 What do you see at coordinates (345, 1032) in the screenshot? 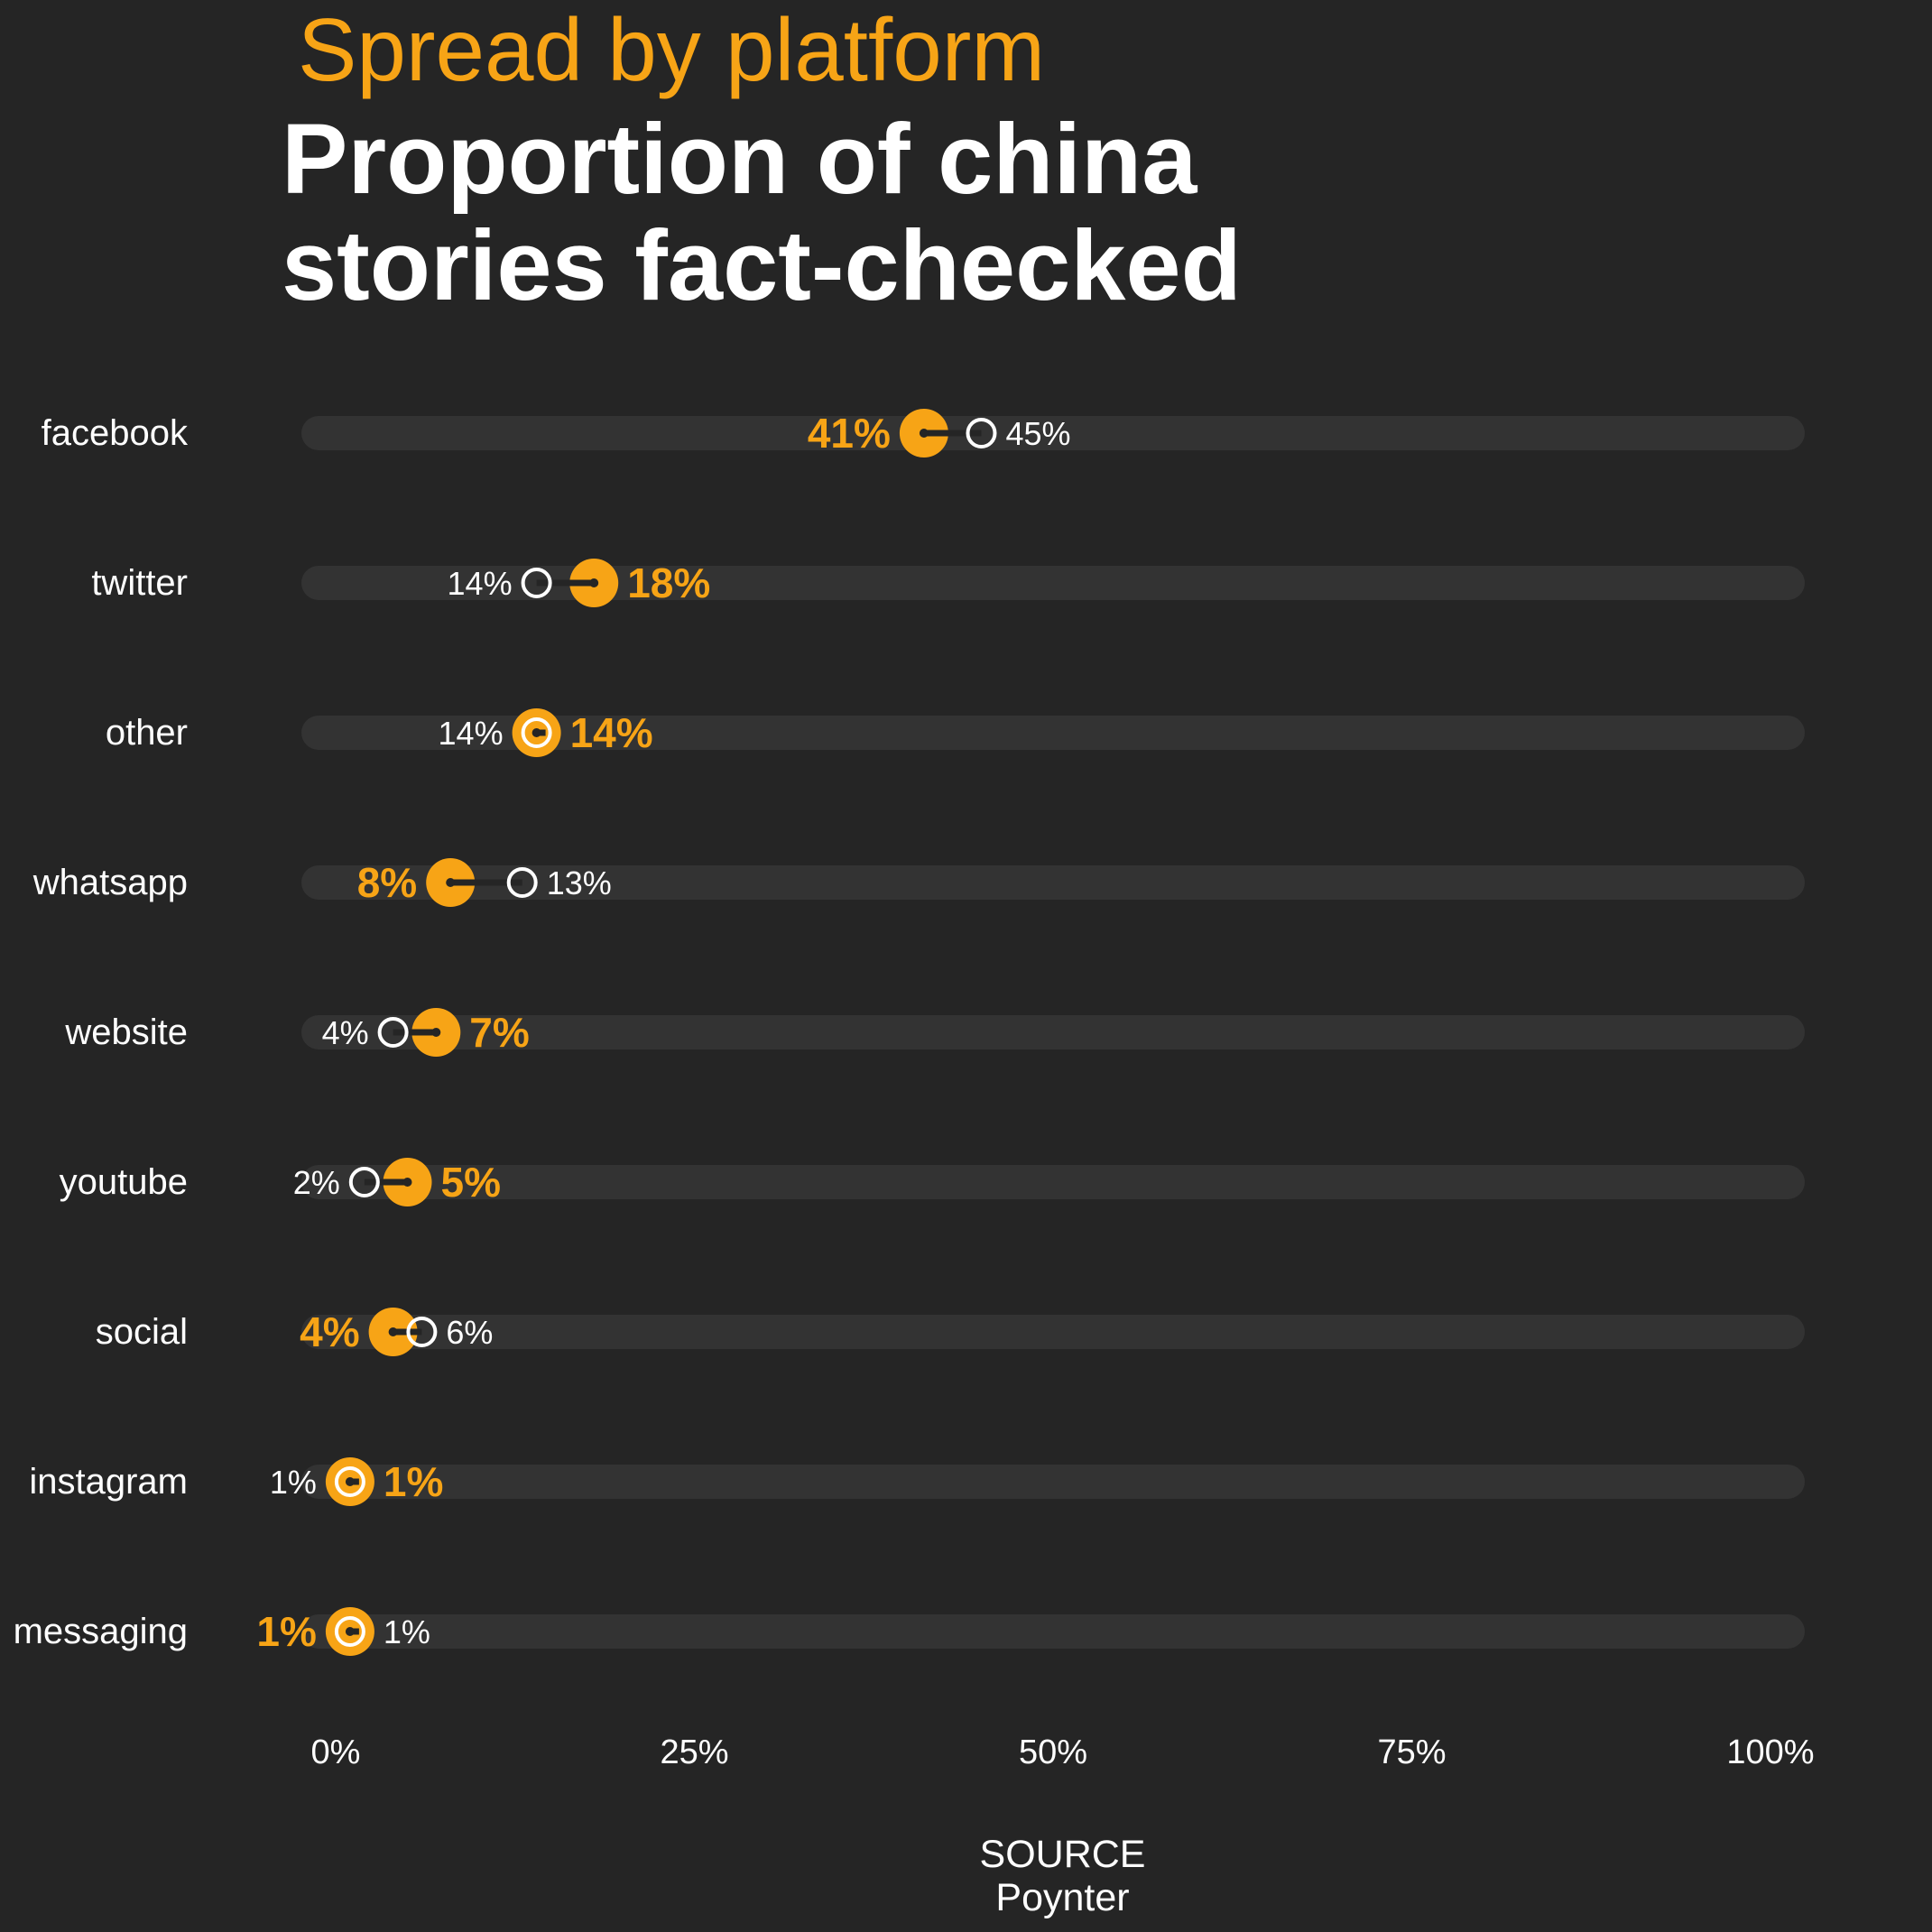
I see `open-value-label-website: 4%` at bounding box center [345, 1032].